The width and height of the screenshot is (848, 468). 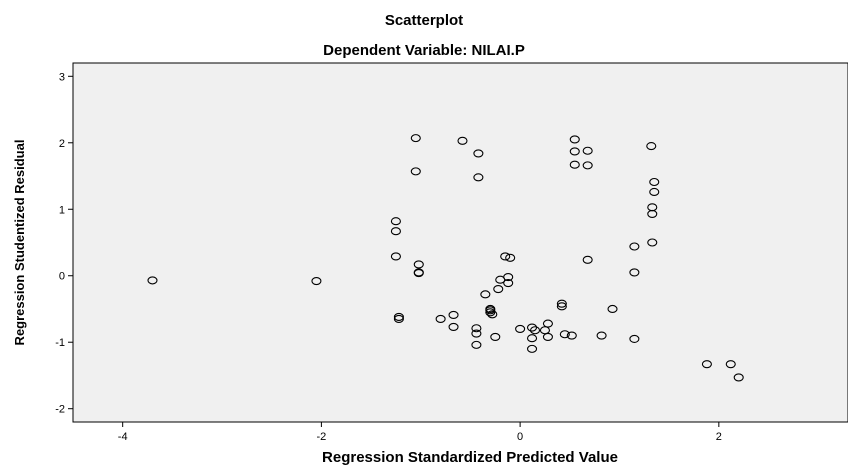 I want to click on x-tick-label: -2, so click(x=322, y=437).